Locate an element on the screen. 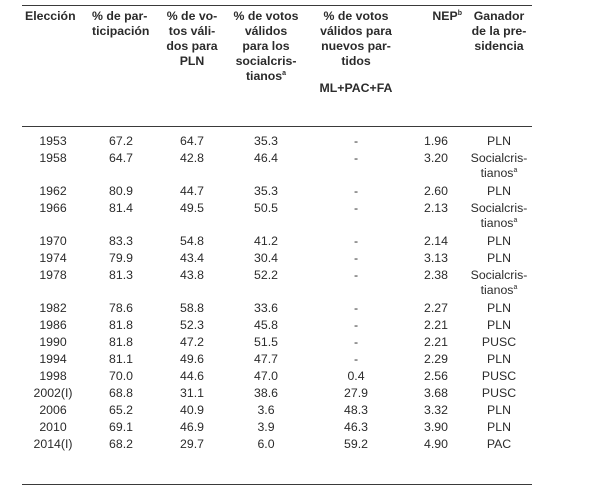 The image size is (590, 491). header-line: ticipación is located at coordinates (121, 31).